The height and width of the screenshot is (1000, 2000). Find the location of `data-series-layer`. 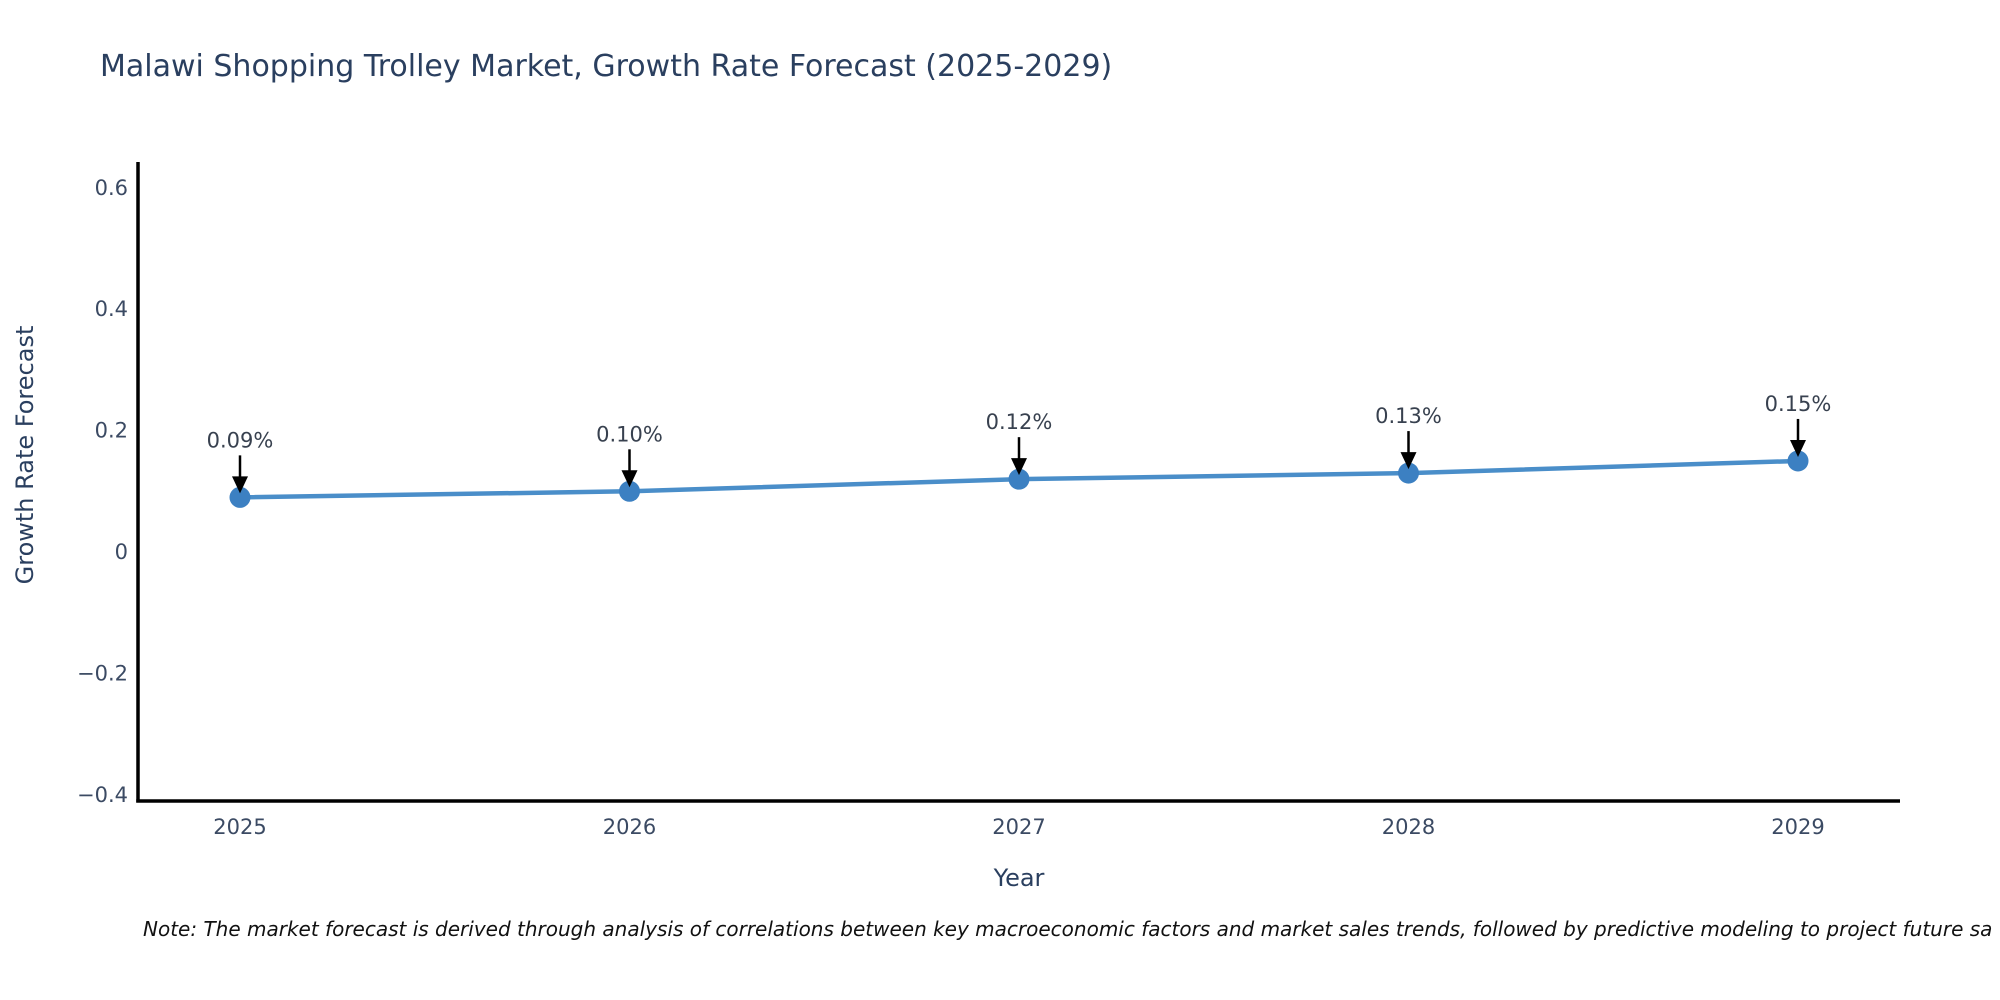

data-series-layer is located at coordinates (1019, 479).